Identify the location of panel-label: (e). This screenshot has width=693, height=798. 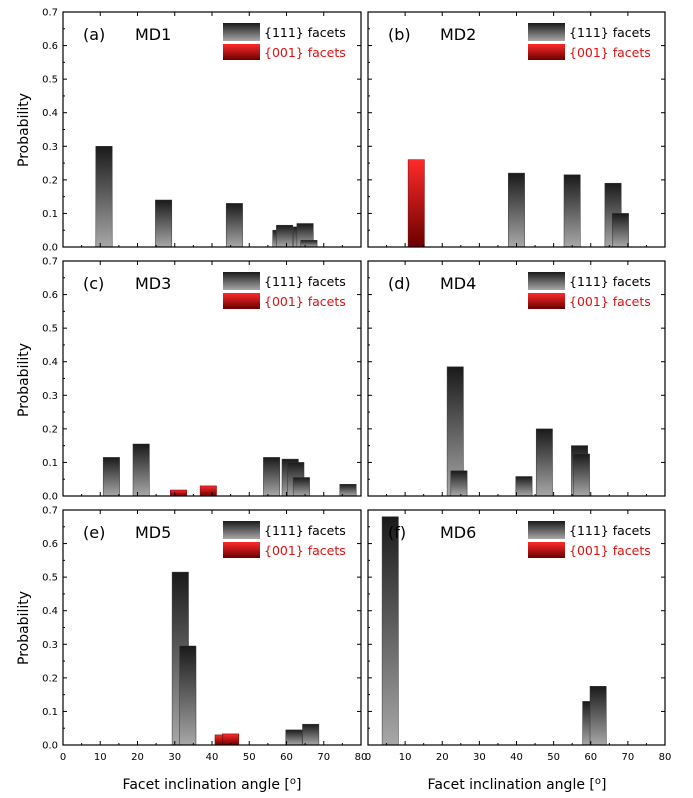
(94, 532).